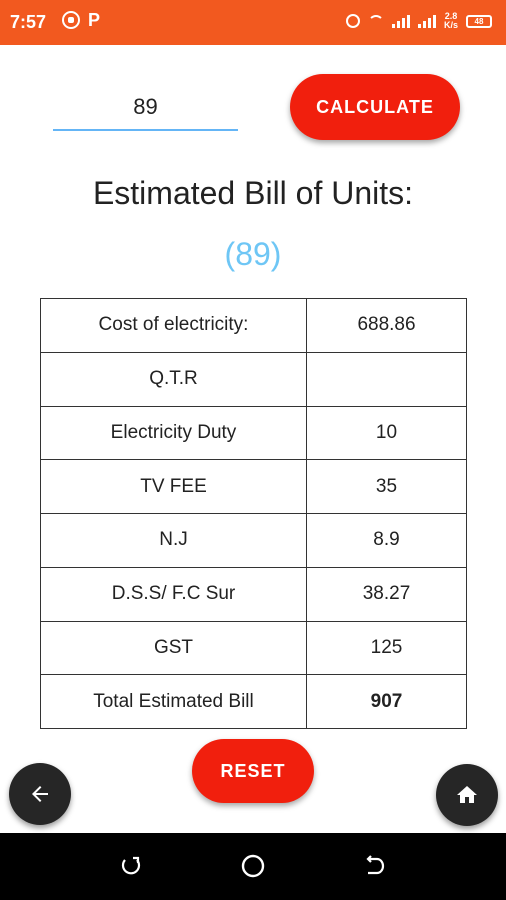 The height and width of the screenshot is (900, 506). I want to click on signal-icon, so click(400, 21).